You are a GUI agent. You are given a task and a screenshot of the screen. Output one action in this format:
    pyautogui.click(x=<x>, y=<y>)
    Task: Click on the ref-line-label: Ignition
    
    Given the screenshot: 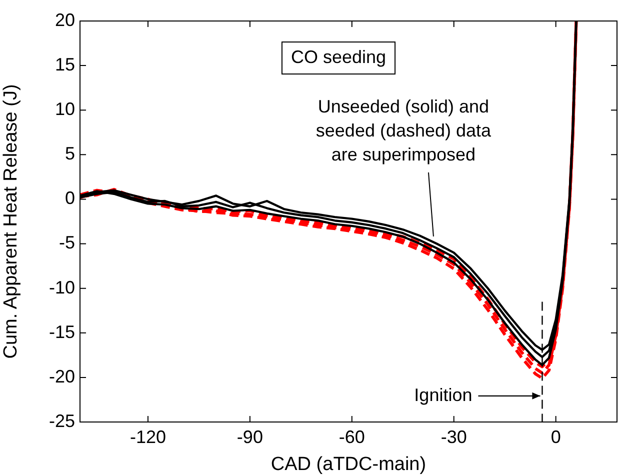 What is the action you would take?
    pyautogui.click(x=443, y=394)
    